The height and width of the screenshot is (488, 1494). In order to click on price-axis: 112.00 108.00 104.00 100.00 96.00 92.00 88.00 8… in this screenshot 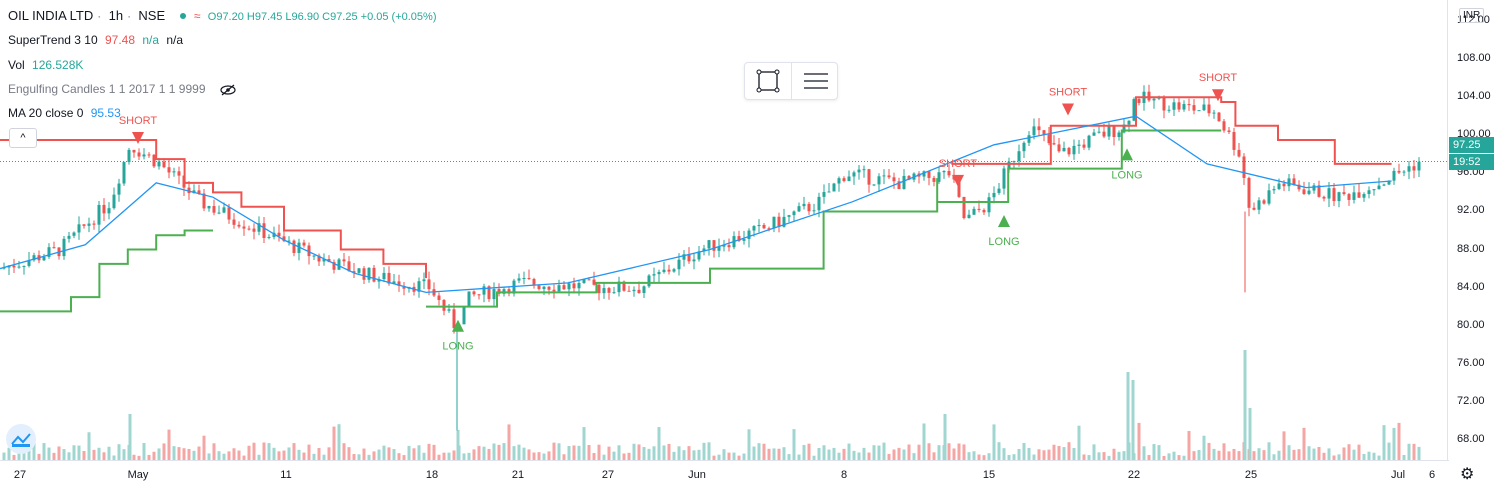, I will do `click(1471, 230)`.